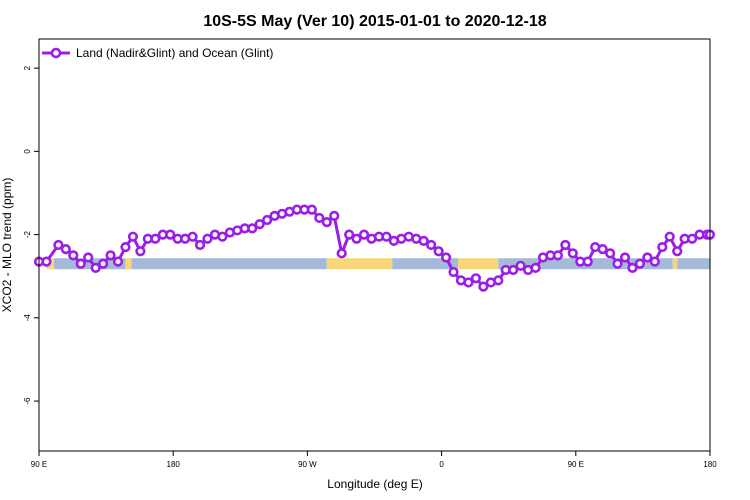  What do you see at coordinates (27, 67) in the screenshot?
I see `y-tick-label: 2` at bounding box center [27, 67].